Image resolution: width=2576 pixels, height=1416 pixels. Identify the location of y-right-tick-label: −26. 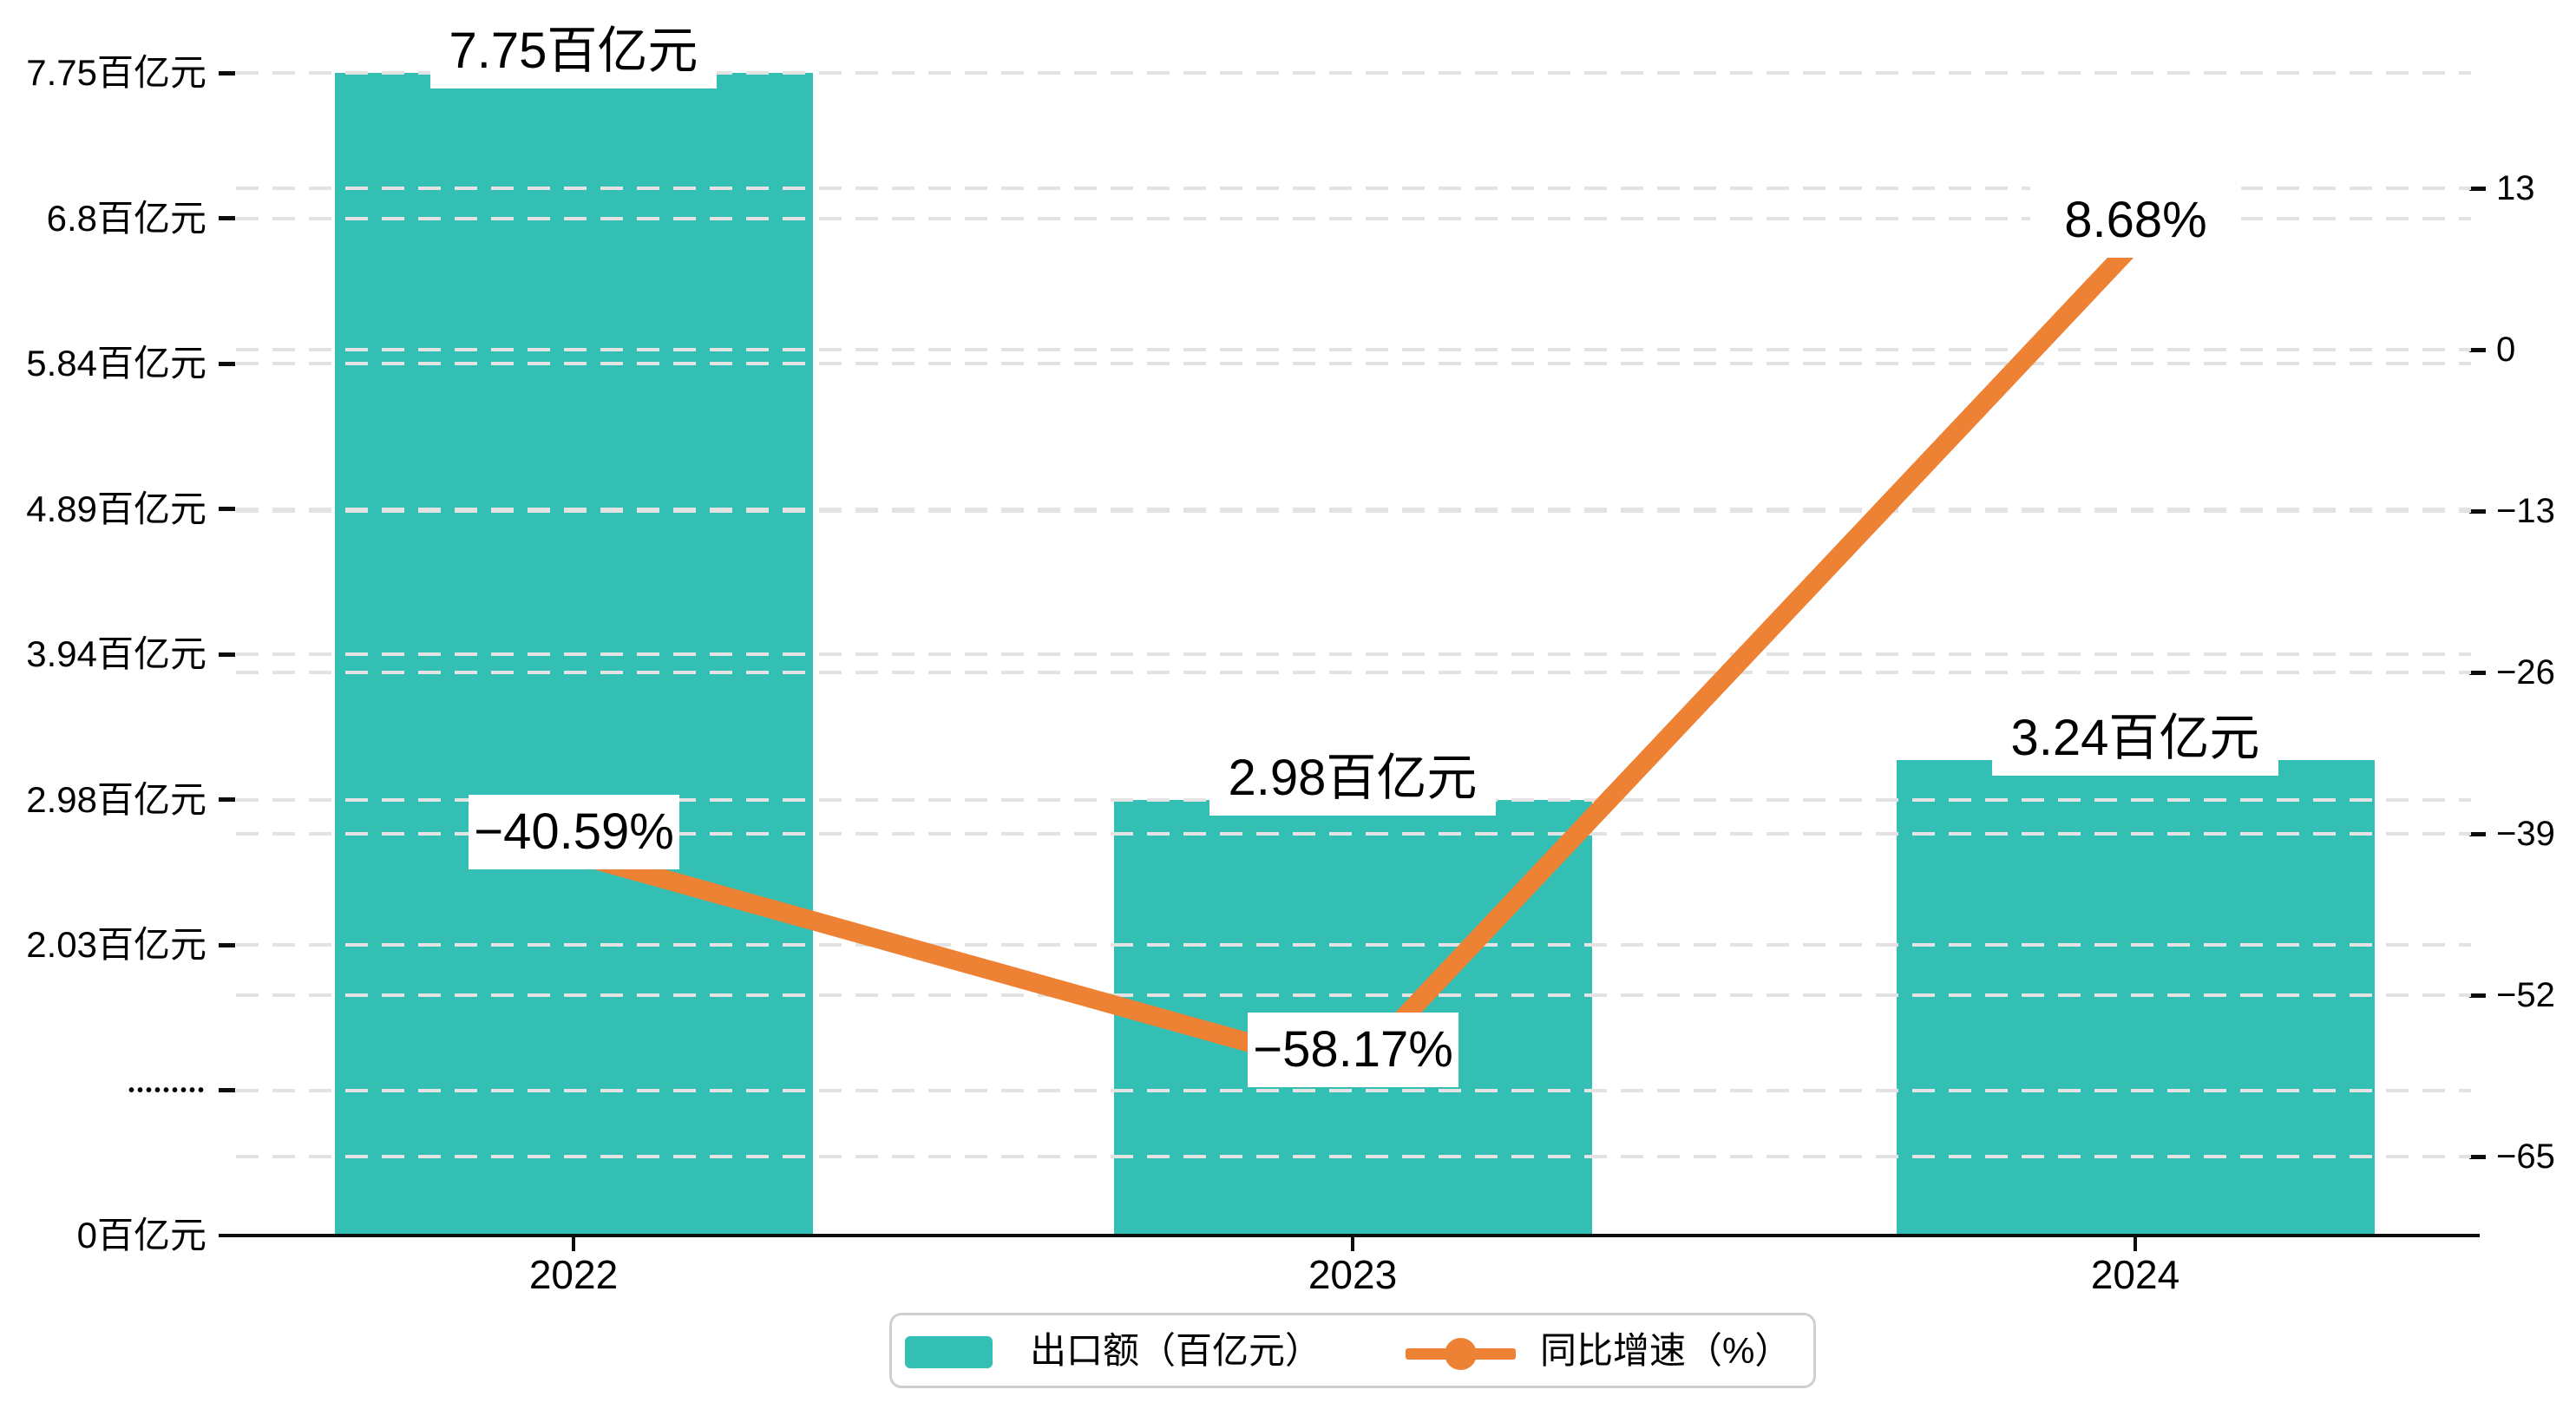
(2525, 673).